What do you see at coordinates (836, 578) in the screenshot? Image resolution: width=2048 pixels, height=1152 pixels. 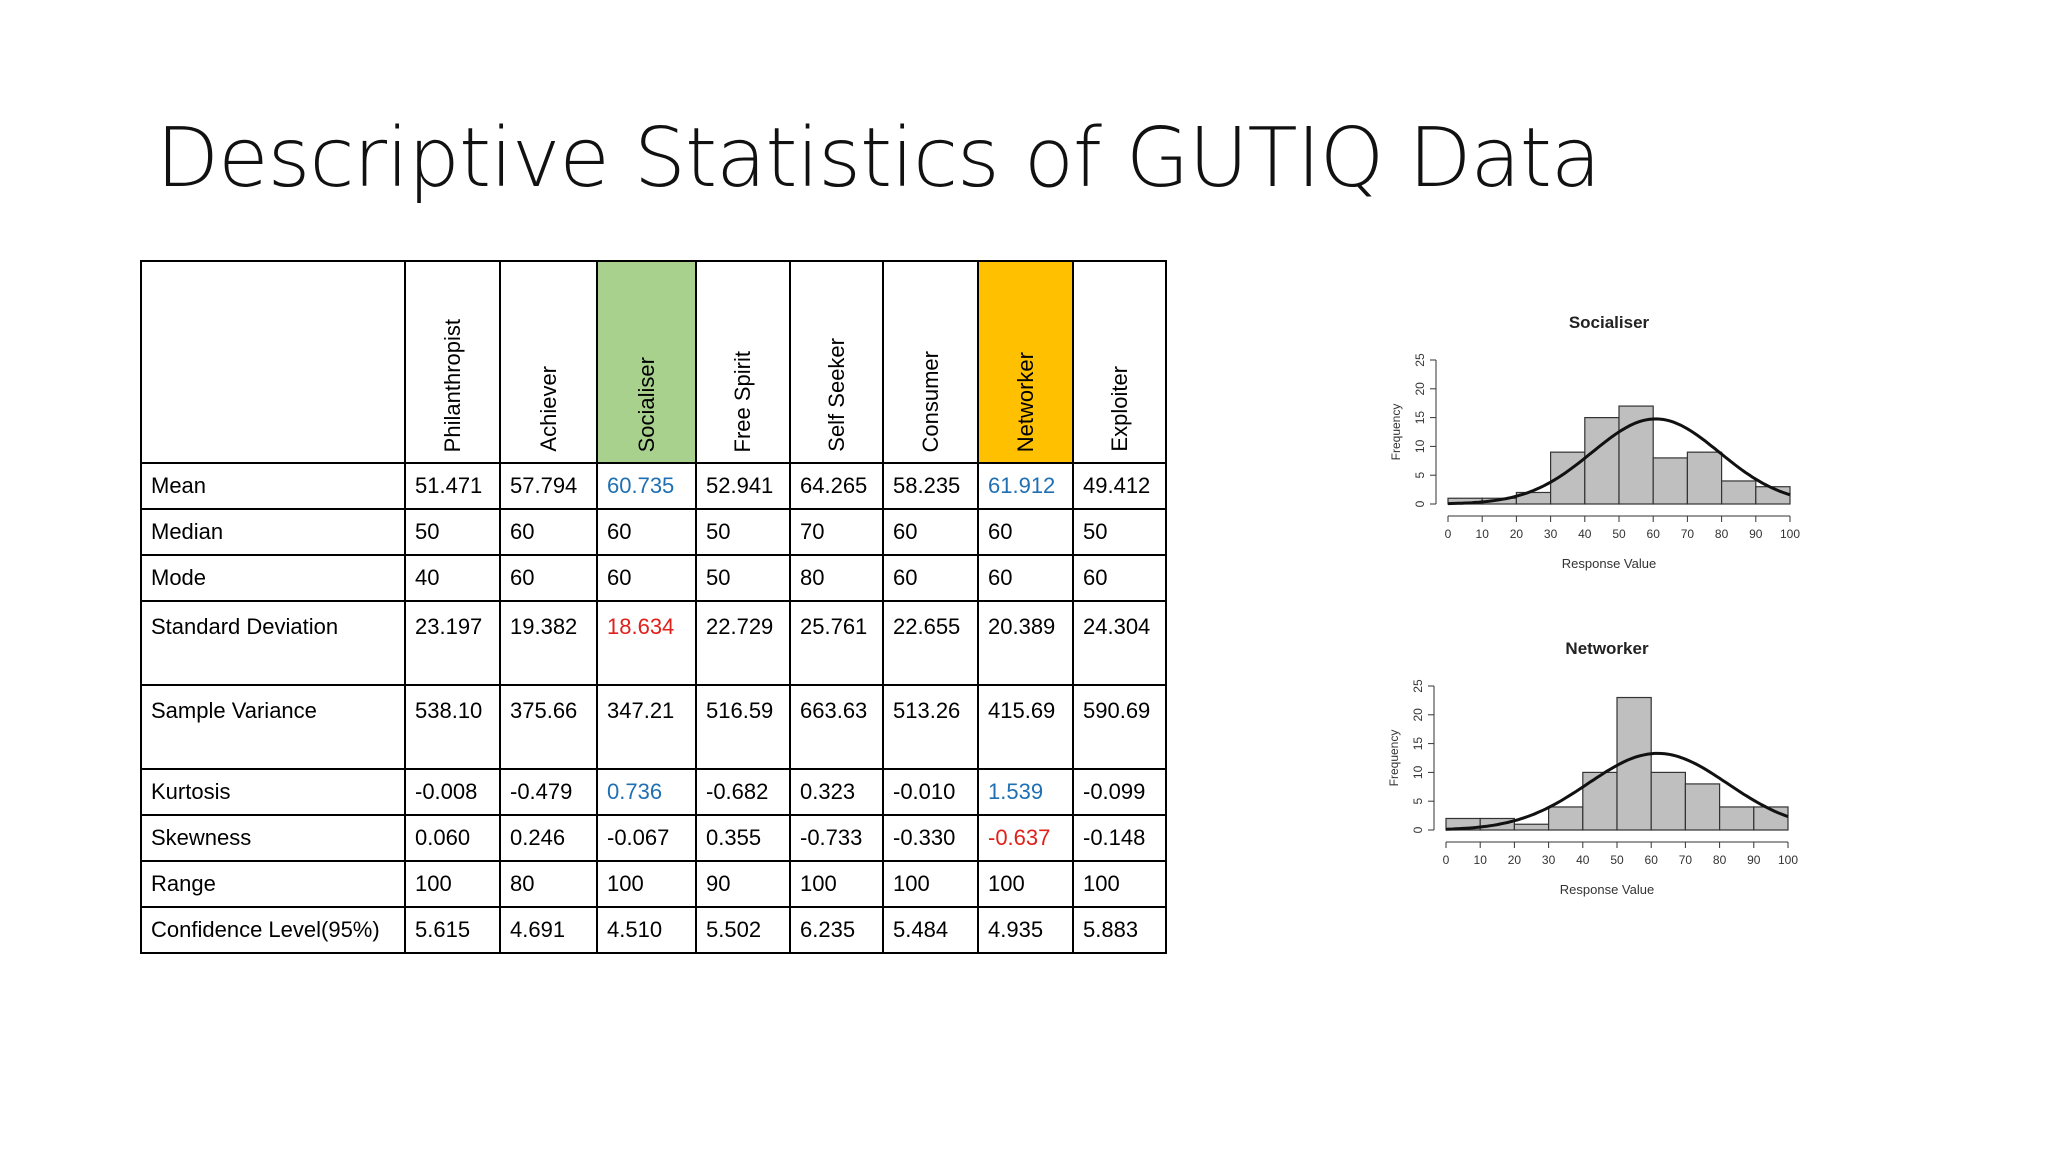 I see `table-cell: 80` at bounding box center [836, 578].